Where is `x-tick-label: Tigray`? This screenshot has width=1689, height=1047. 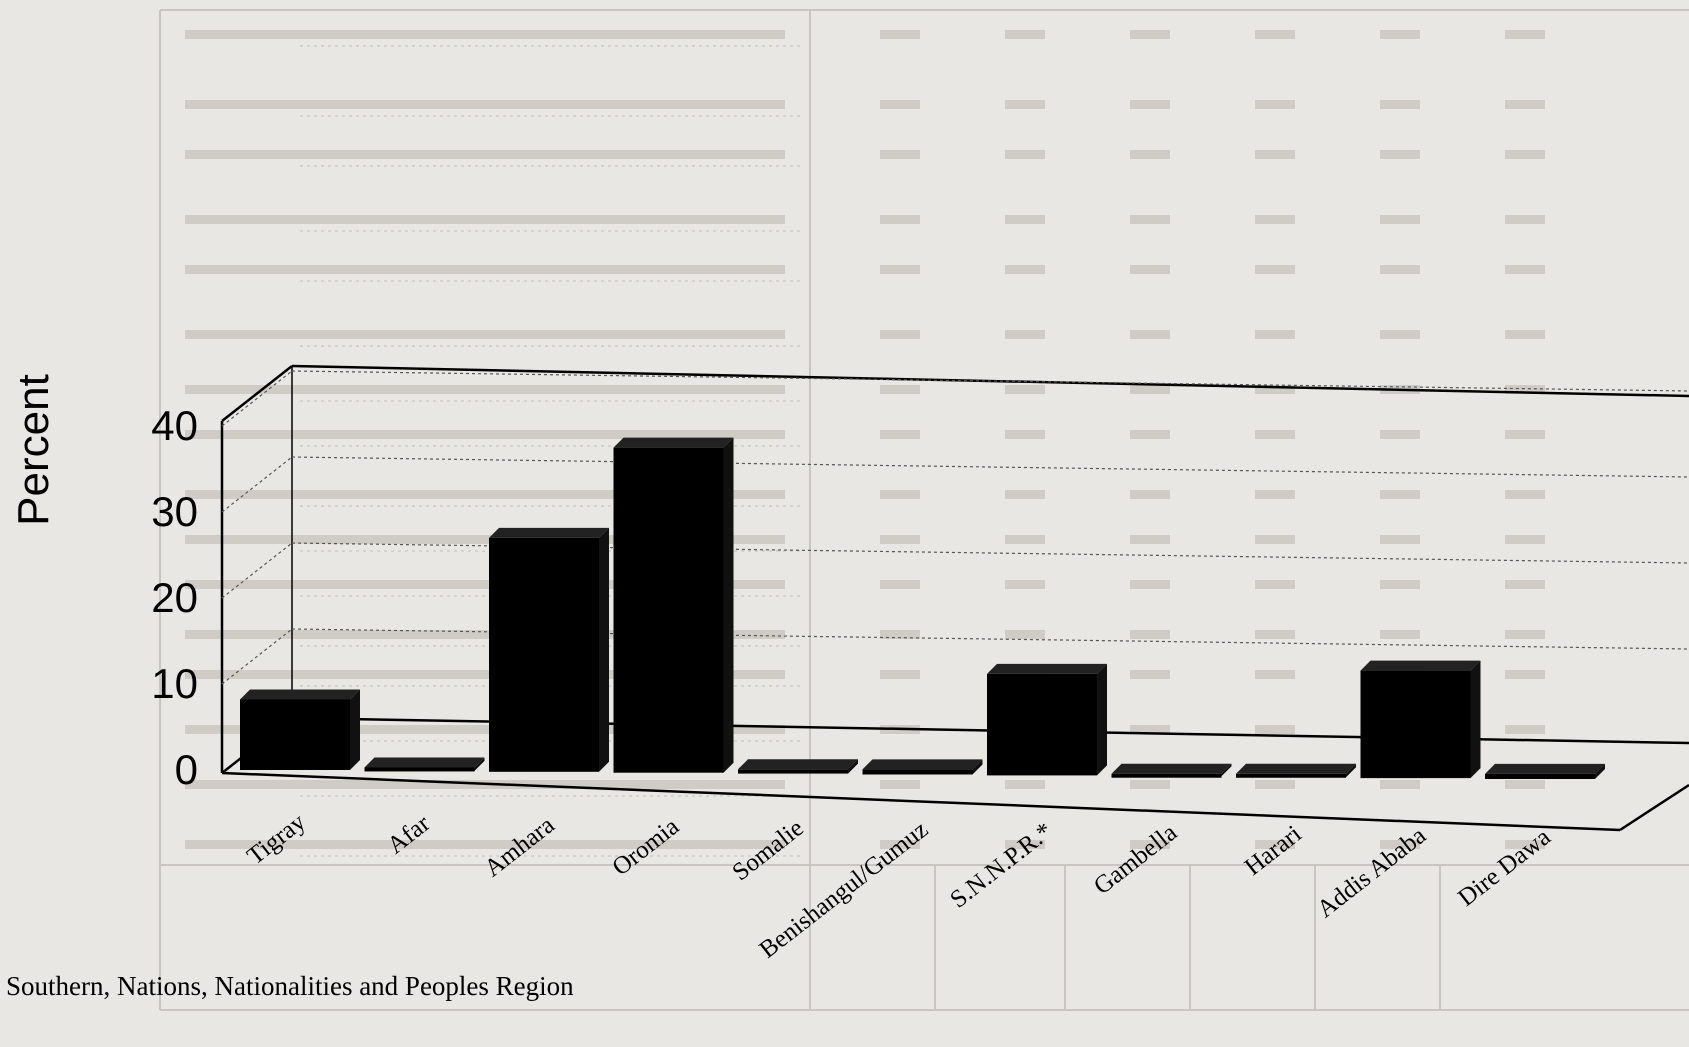 x-tick-label: Tigray is located at coordinates (276, 839).